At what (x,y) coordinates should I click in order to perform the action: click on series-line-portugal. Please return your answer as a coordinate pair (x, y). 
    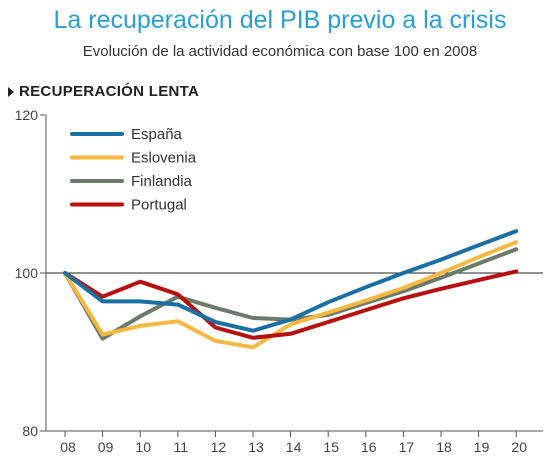
    Looking at the image, I should click on (291, 304).